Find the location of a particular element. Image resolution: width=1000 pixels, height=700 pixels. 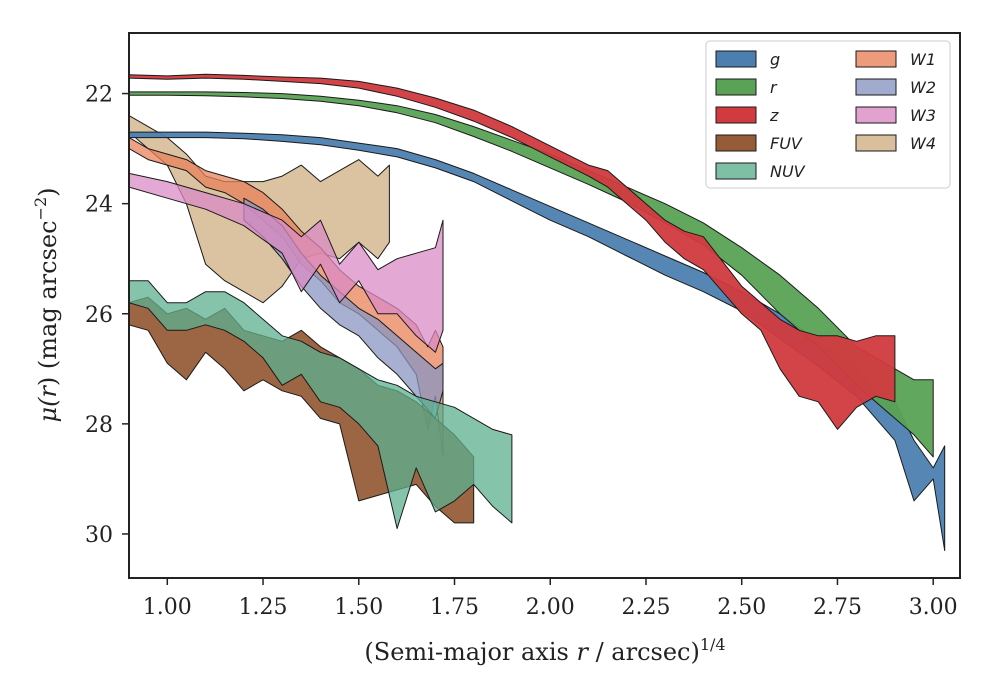

legend-swatch-W1 is located at coordinates (876, 59).